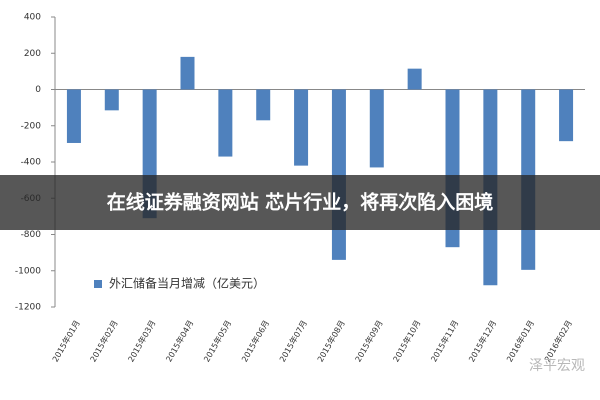 The image size is (600, 400). I want to click on y-tick-label: -1200, so click(28, 308).